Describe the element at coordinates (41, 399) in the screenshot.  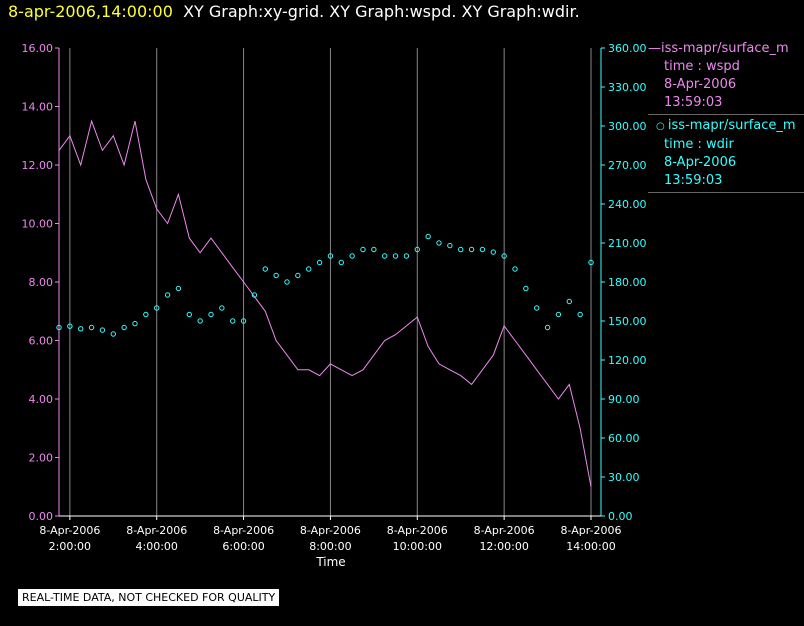
I see `left-tick-label: 4.00` at that location.